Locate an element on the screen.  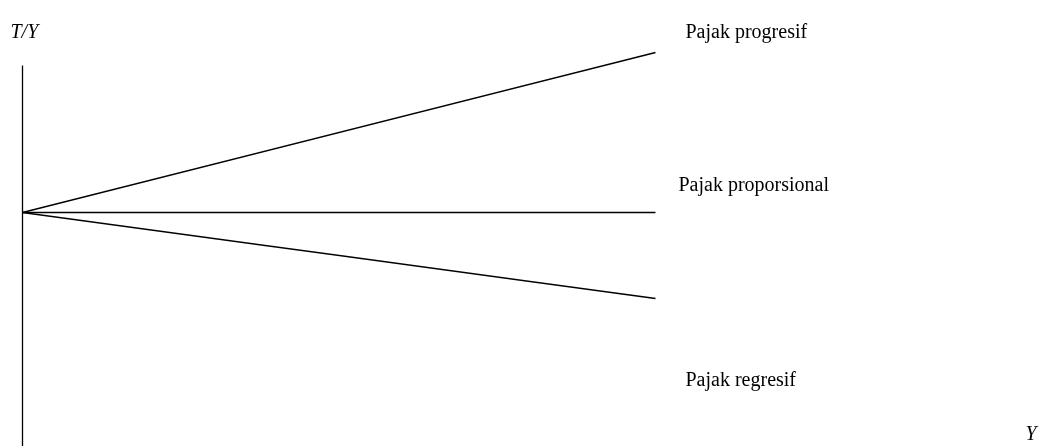
series-label: Pajak proporsional is located at coordinates (754, 185).